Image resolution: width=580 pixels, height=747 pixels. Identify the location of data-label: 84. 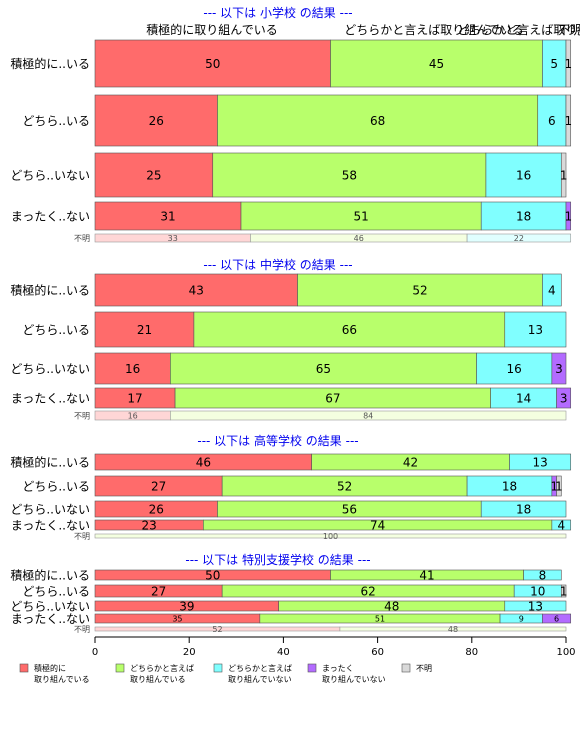
(368, 416).